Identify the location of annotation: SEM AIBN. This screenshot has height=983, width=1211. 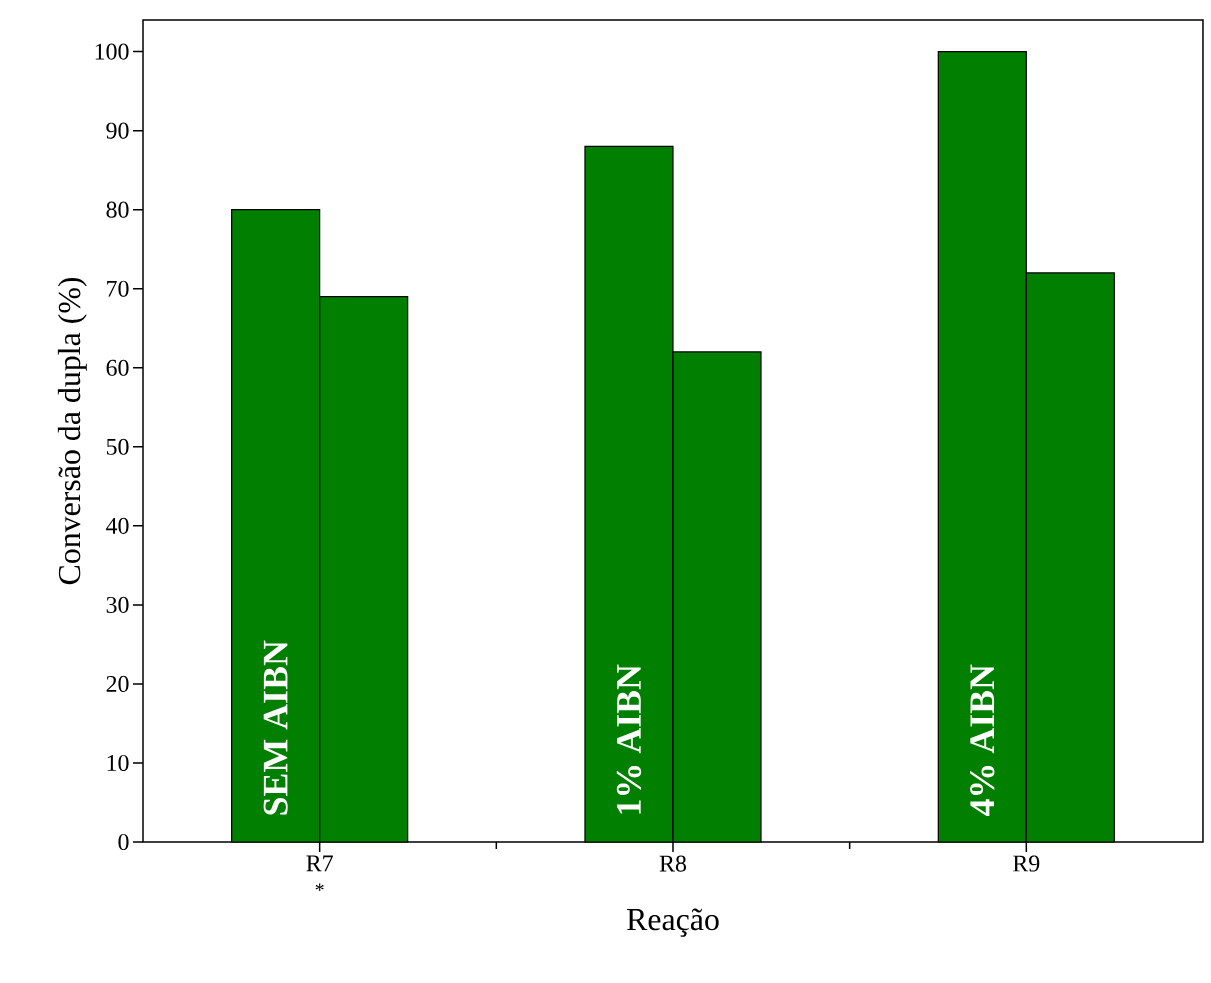
(275, 727).